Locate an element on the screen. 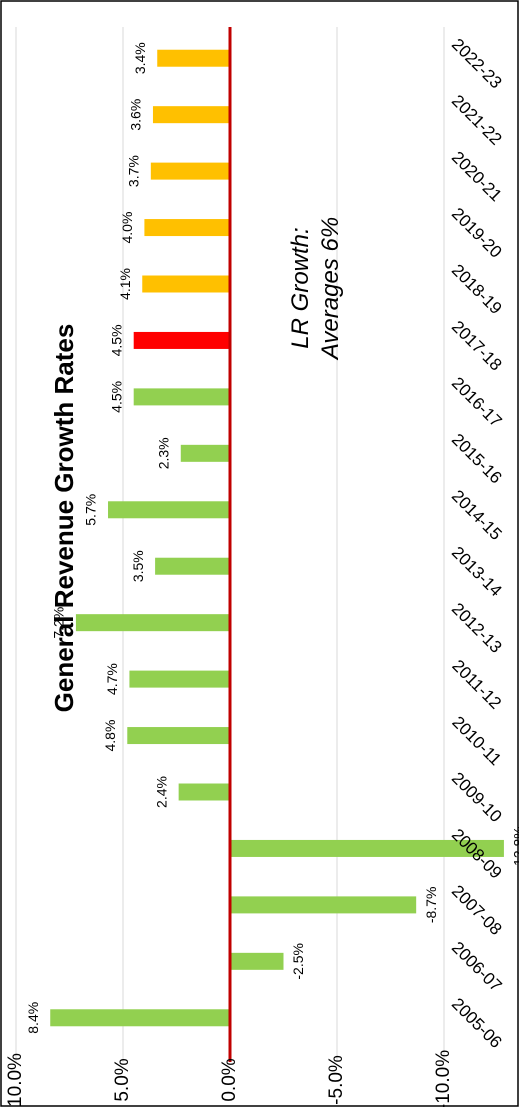 This screenshot has height=1112, width=519. annotation-line-1: LR Growth: is located at coordinates (300, 287).